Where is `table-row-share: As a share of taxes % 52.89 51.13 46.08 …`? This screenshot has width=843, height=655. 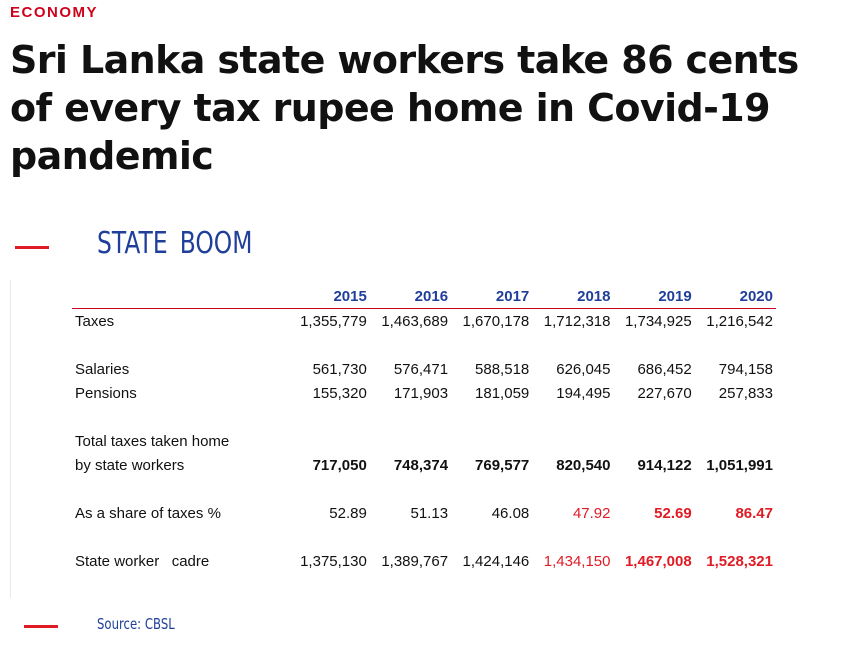 table-row-share: As a share of taxes % 52.89 51.13 46.08 … is located at coordinates (424, 513).